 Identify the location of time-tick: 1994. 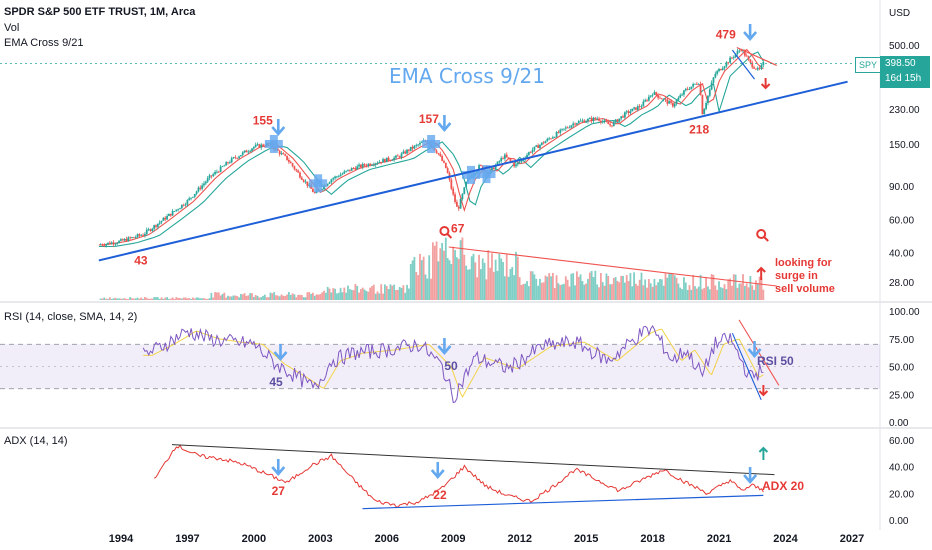
(121, 539).